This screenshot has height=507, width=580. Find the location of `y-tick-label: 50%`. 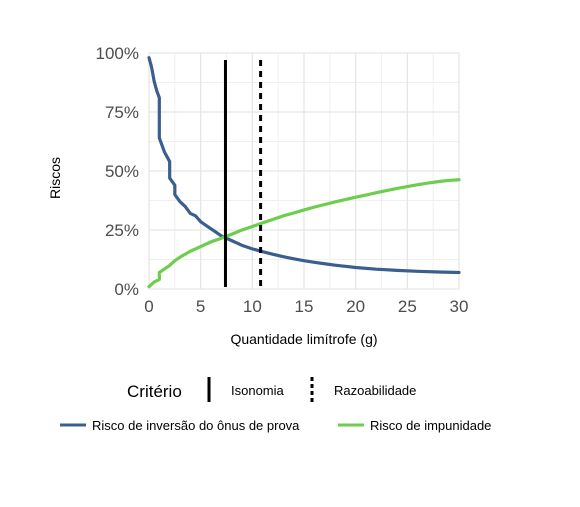

y-tick-label: 50% is located at coordinates (122, 171).